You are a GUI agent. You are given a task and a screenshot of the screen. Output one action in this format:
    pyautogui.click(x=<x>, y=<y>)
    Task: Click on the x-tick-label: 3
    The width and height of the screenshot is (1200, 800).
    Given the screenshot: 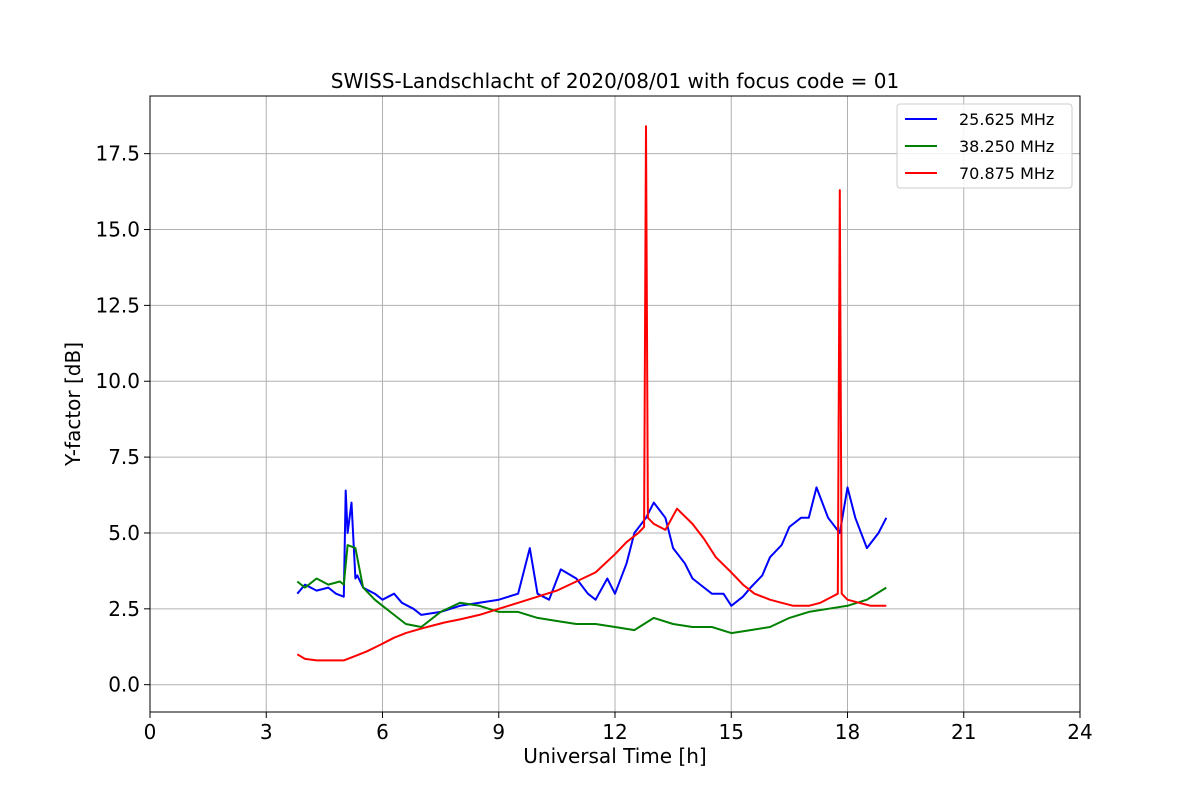 What is the action you would take?
    pyautogui.click(x=266, y=732)
    